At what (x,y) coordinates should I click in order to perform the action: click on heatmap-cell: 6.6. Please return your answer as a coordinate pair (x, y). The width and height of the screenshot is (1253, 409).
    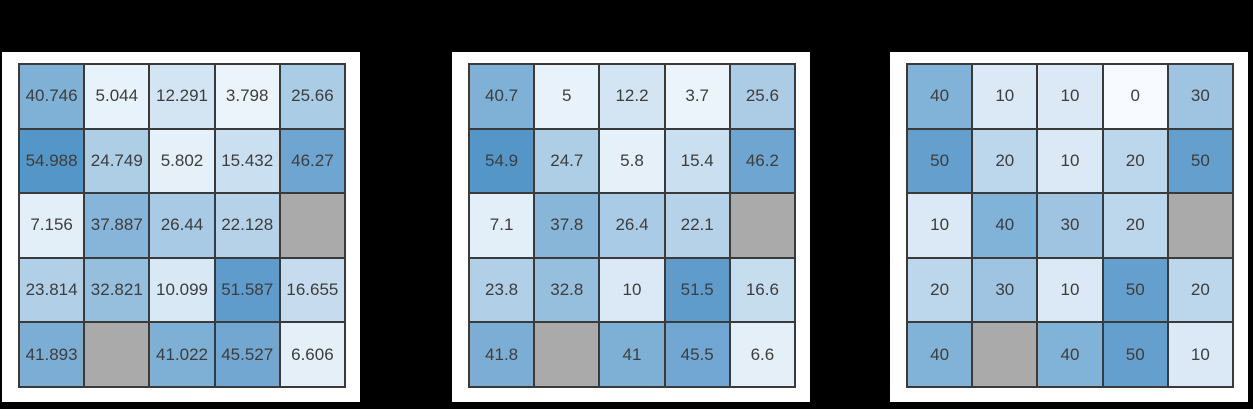
    Looking at the image, I should click on (762, 354).